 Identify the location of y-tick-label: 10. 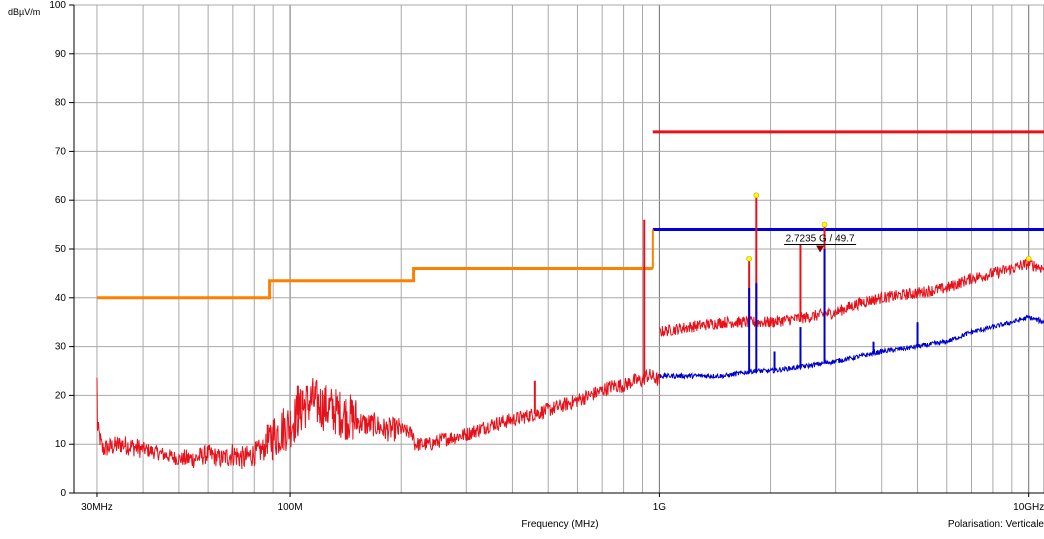
(61, 444).